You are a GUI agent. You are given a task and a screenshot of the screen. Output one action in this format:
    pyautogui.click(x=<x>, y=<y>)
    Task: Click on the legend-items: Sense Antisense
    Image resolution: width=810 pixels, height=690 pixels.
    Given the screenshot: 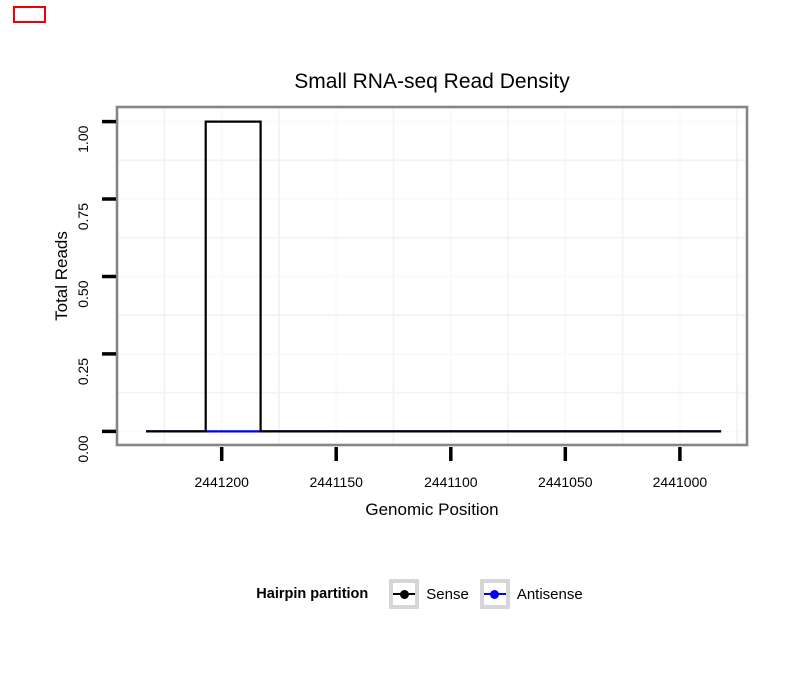 What is the action you would take?
    pyautogui.click(x=491, y=594)
    